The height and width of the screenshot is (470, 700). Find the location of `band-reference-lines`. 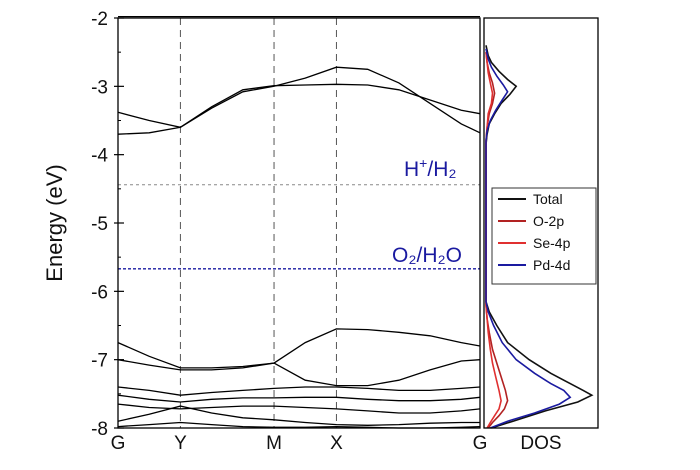

band-reference-lines is located at coordinates (299, 227).